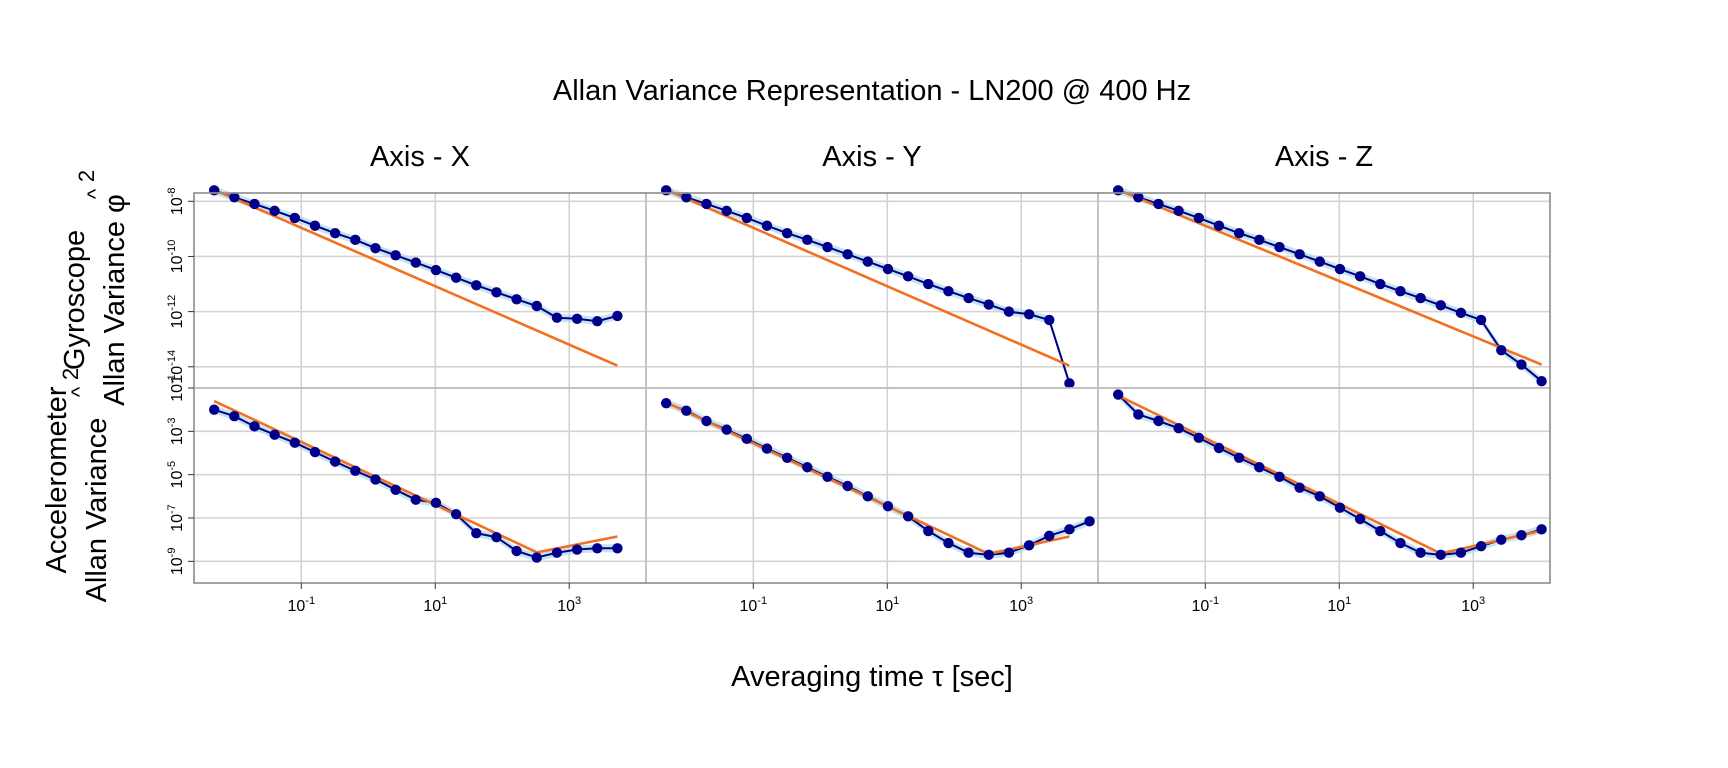 This screenshot has height=768, width=1728. Describe the element at coordinates (77, 485) in the screenshot. I see `accelerometer-row-label: Accelerometer Allan Variance ^ 2` at that location.